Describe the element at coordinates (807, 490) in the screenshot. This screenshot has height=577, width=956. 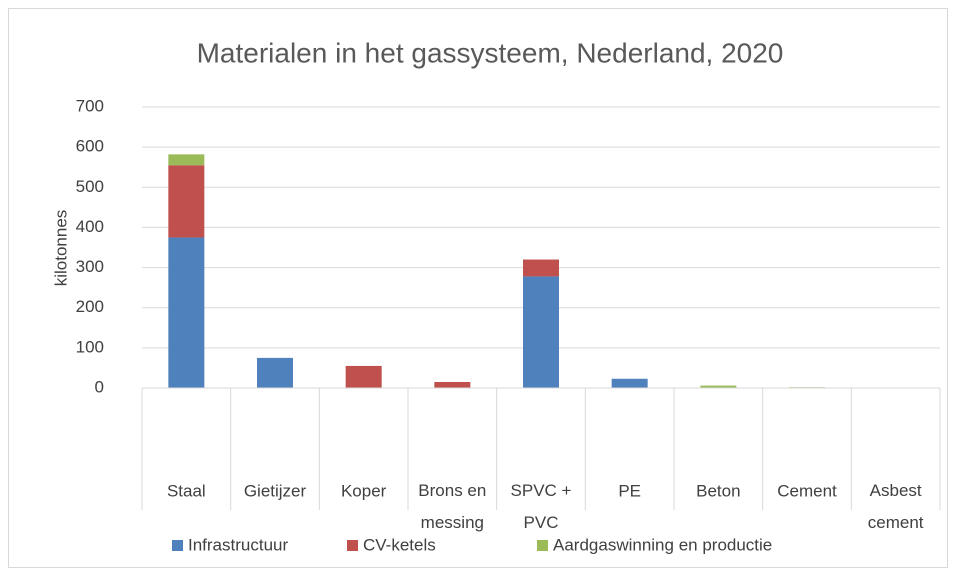
I see `x-tick-label: Cement` at that location.